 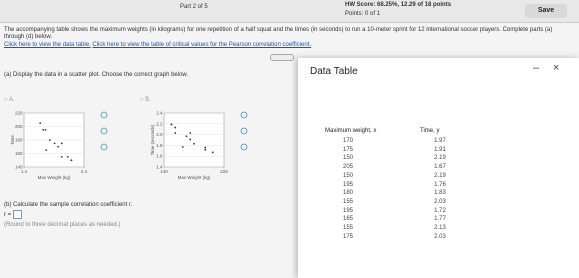 I want to click on plot-area, so click(x=194, y=140).